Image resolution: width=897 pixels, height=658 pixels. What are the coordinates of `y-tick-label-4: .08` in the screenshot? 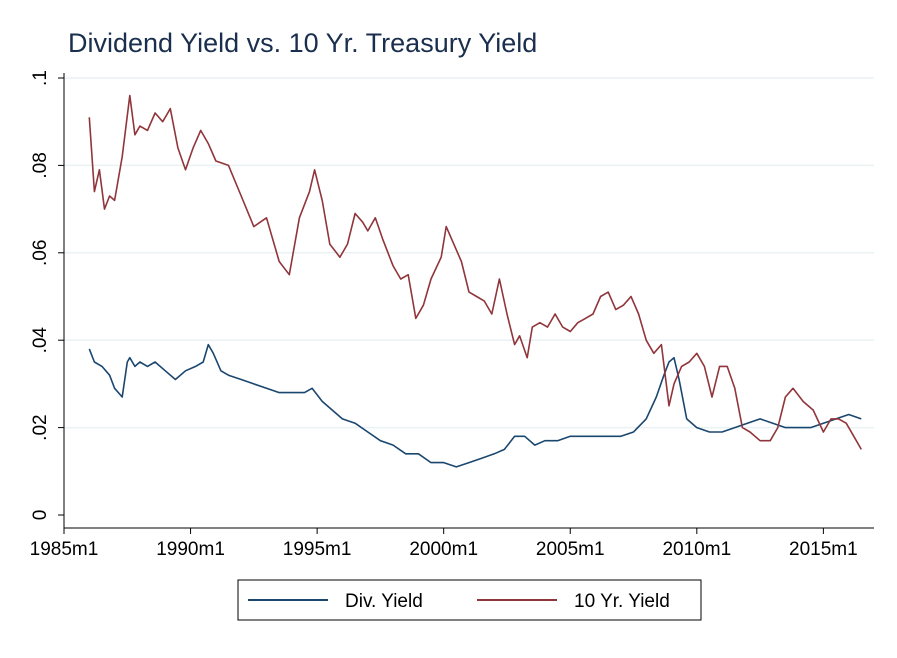 It's located at (40, 165).